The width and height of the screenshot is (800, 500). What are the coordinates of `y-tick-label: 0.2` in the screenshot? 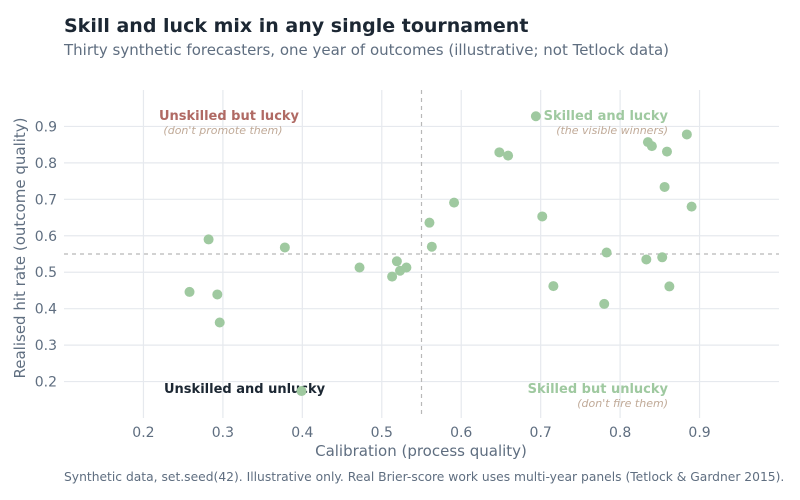 It's located at (46, 383).